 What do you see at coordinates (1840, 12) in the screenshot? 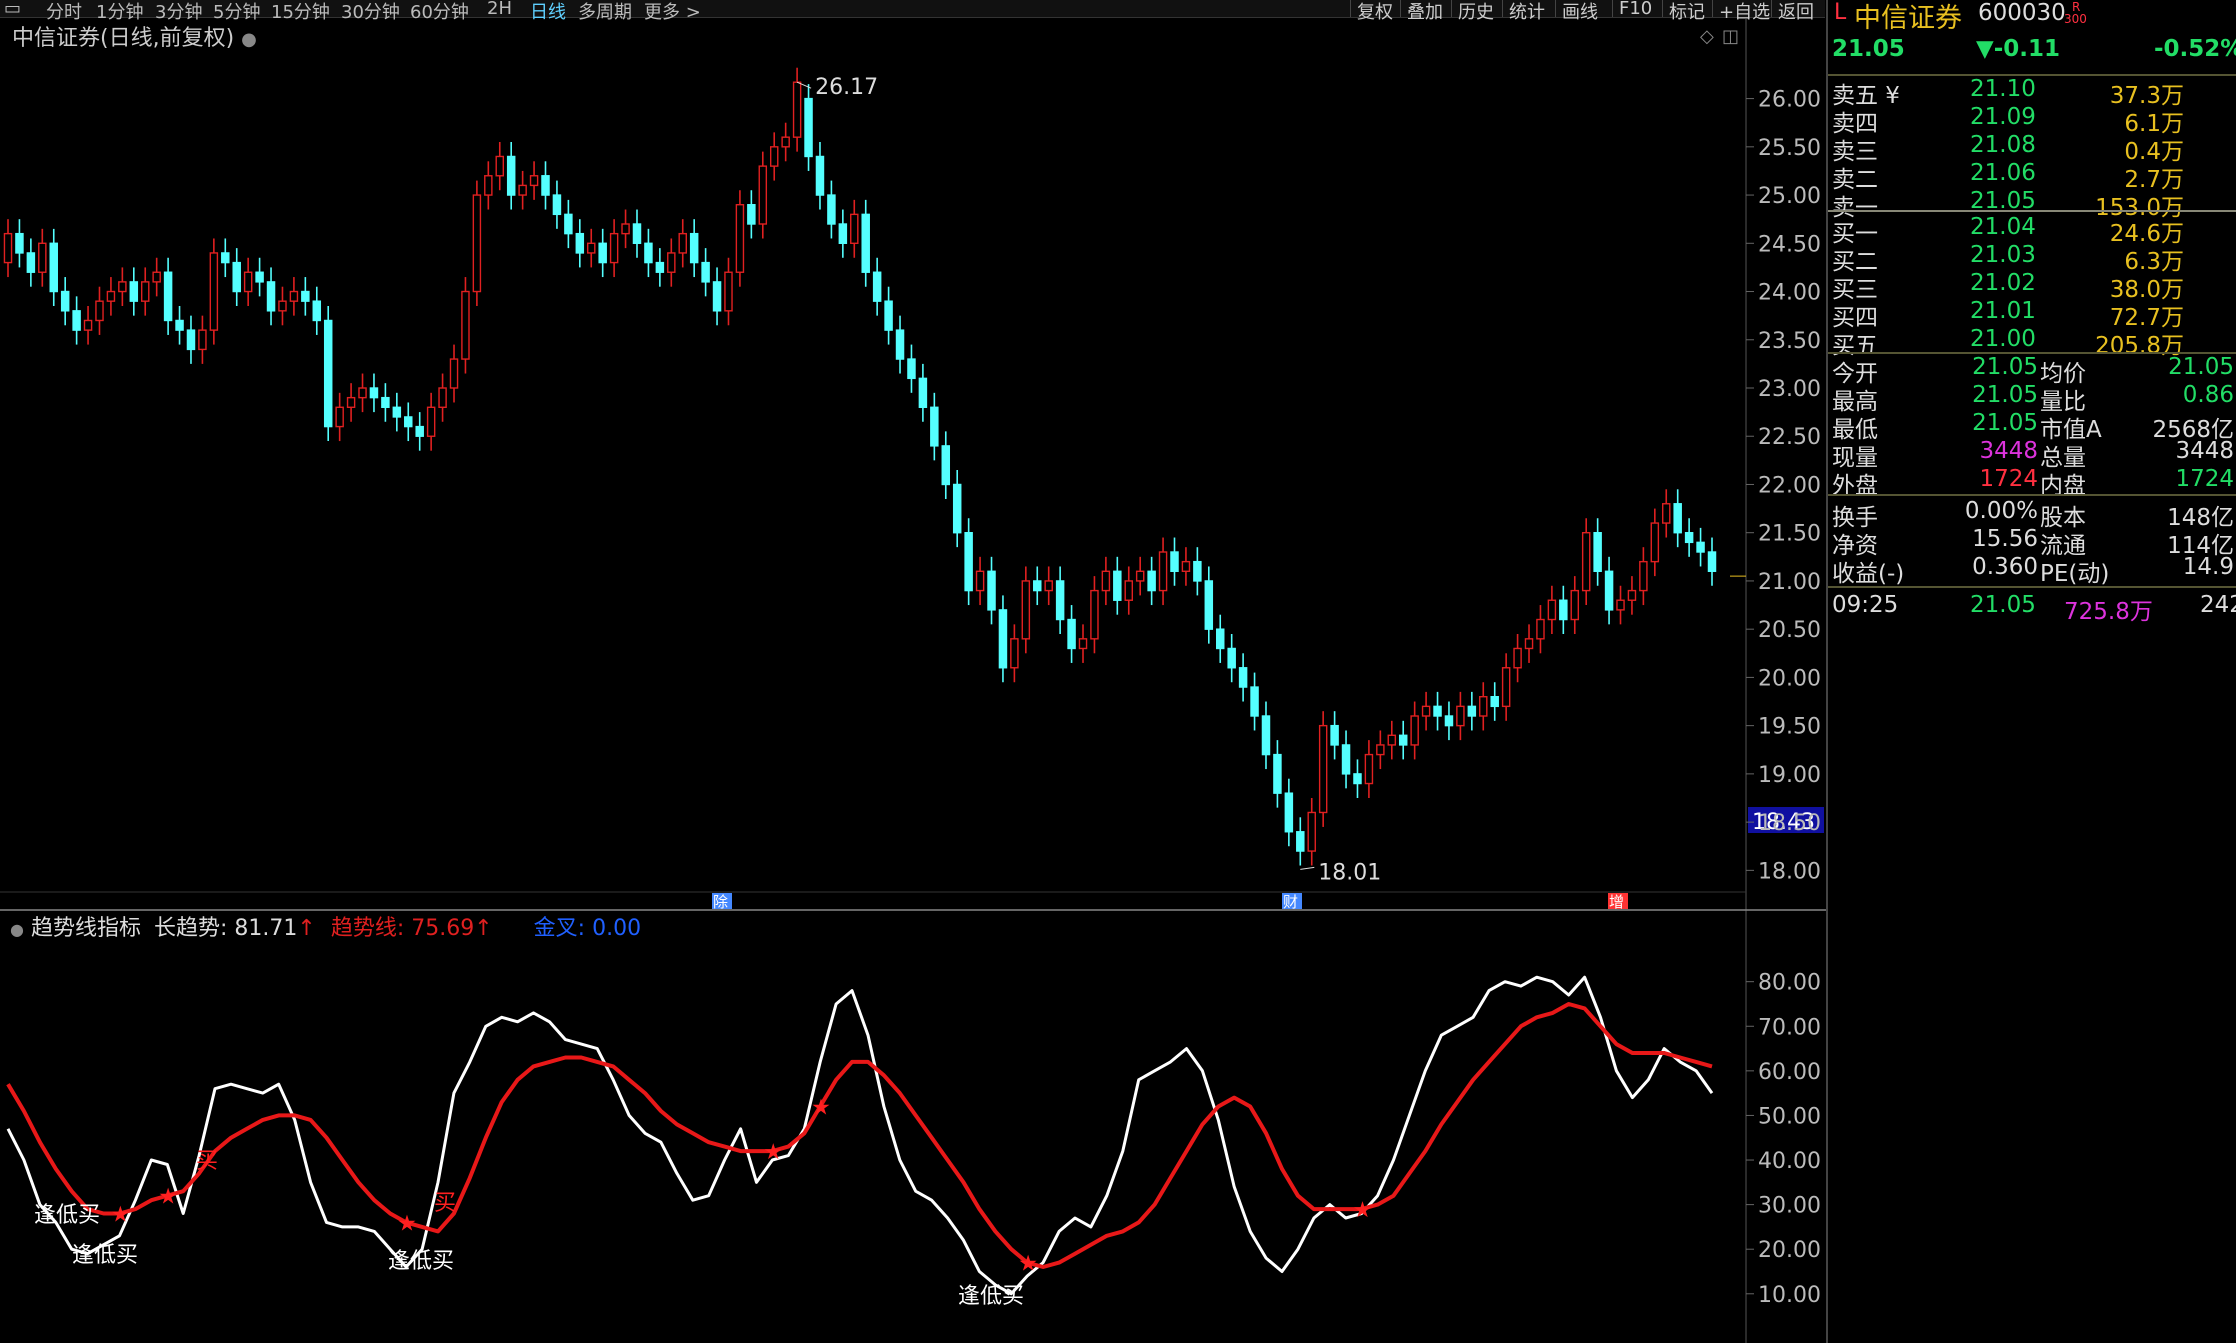
I see `market-flag: L` at bounding box center [1840, 12].